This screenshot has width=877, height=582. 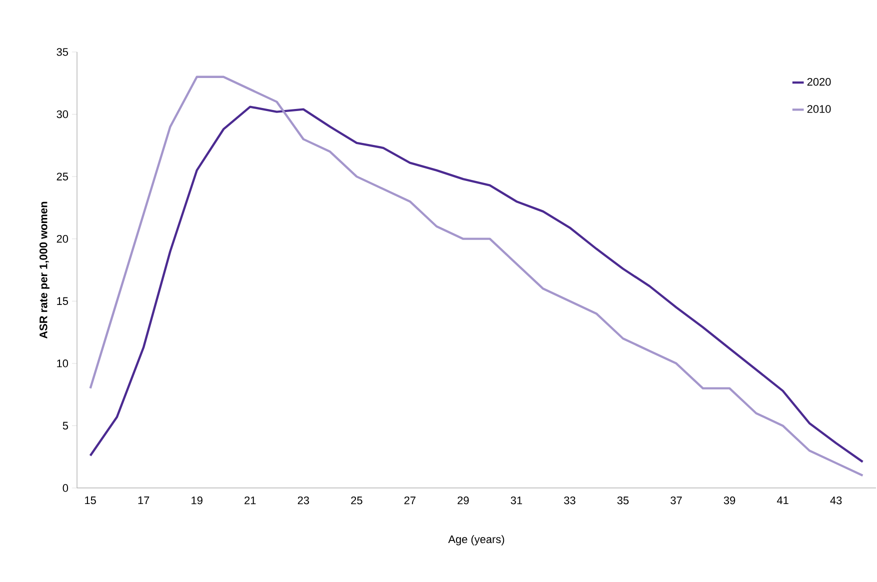 What do you see at coordinates (62, 114) in the screenshot?
I see `y-tick-label: 30` at bounding box center [62, 114].